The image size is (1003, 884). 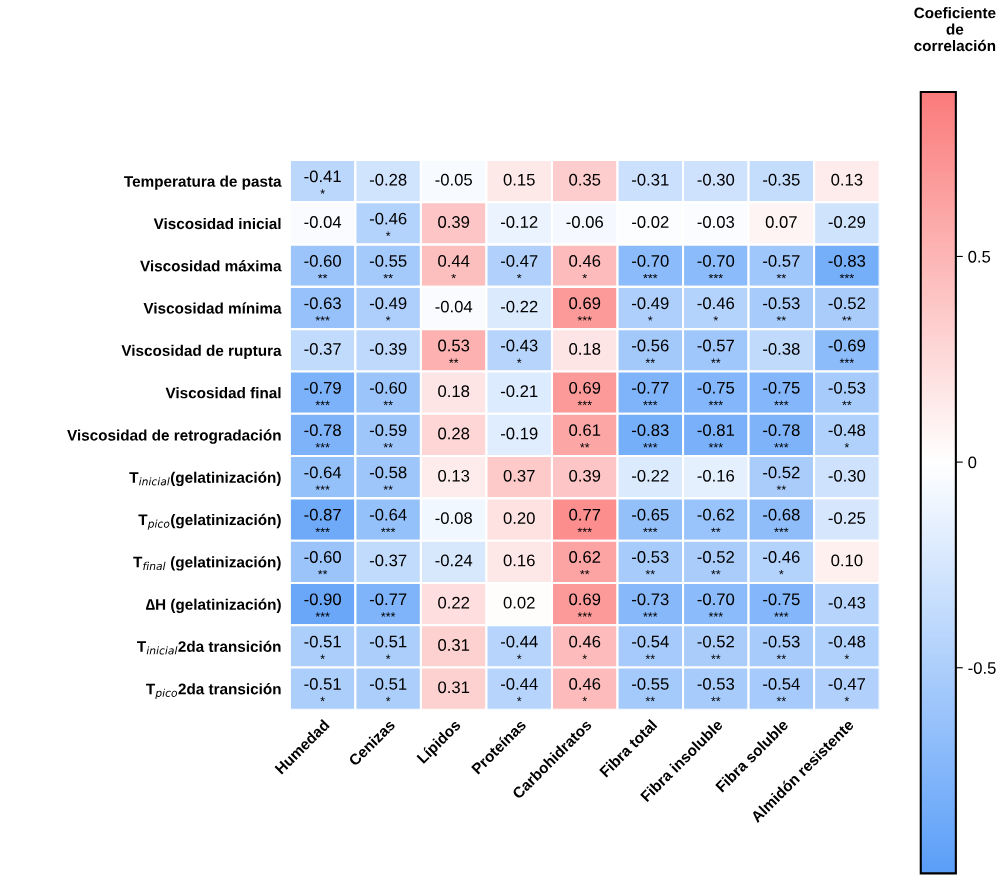 What do you see at coordinates (650, 179) in the screenshot?
I see `data-label: -0.31` at bounding box center [650, 179].